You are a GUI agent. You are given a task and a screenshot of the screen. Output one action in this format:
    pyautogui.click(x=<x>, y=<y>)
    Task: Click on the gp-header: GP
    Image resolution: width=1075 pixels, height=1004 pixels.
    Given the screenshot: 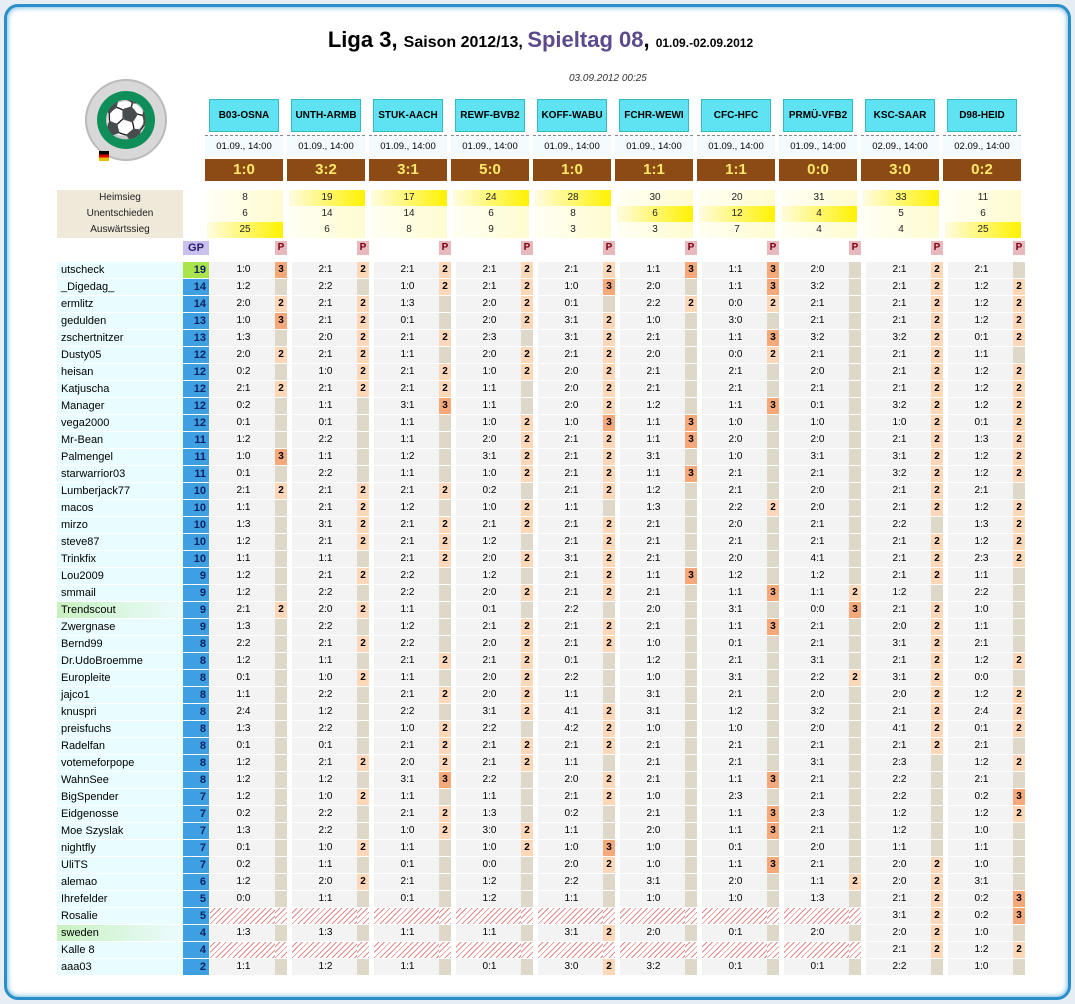 What is the action you would take?
    pyautogui.click(x=196, y=248)
    